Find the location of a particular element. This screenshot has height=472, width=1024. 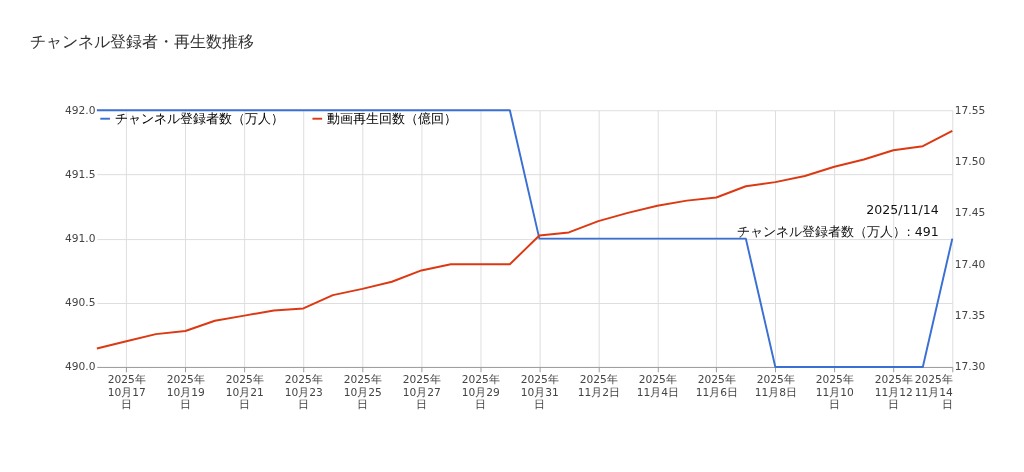

y2-tick-label: 17.45 is located at coordinates (970, 213).